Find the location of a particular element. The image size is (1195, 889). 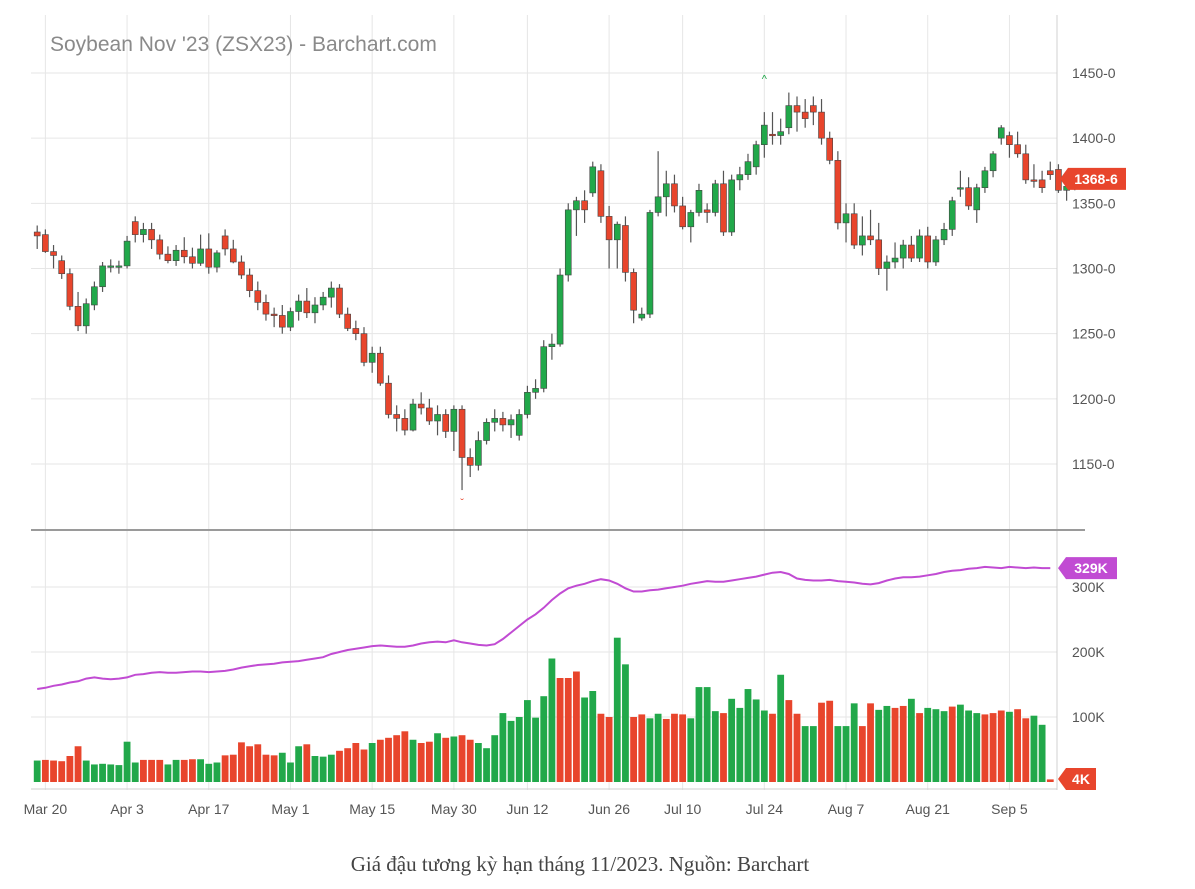

x-tick-label: Apr 3 is located at coordinates (127, 809).